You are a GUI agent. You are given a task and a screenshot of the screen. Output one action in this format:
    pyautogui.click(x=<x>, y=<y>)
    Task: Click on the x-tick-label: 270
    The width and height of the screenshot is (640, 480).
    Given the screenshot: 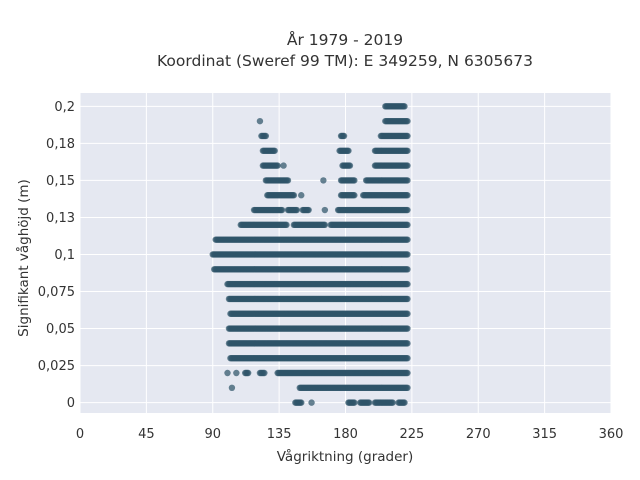 What is the action you would take?
    pyautogui.click(x=478, y=434)
    